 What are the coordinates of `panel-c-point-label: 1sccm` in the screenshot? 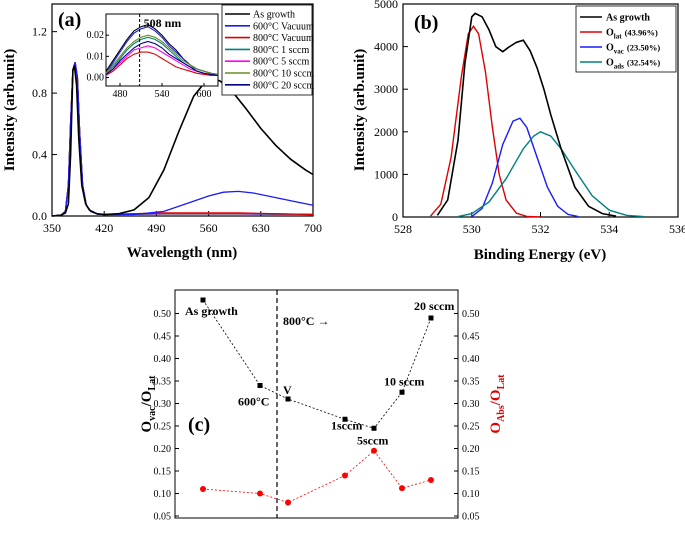 It's located at (346, 425).